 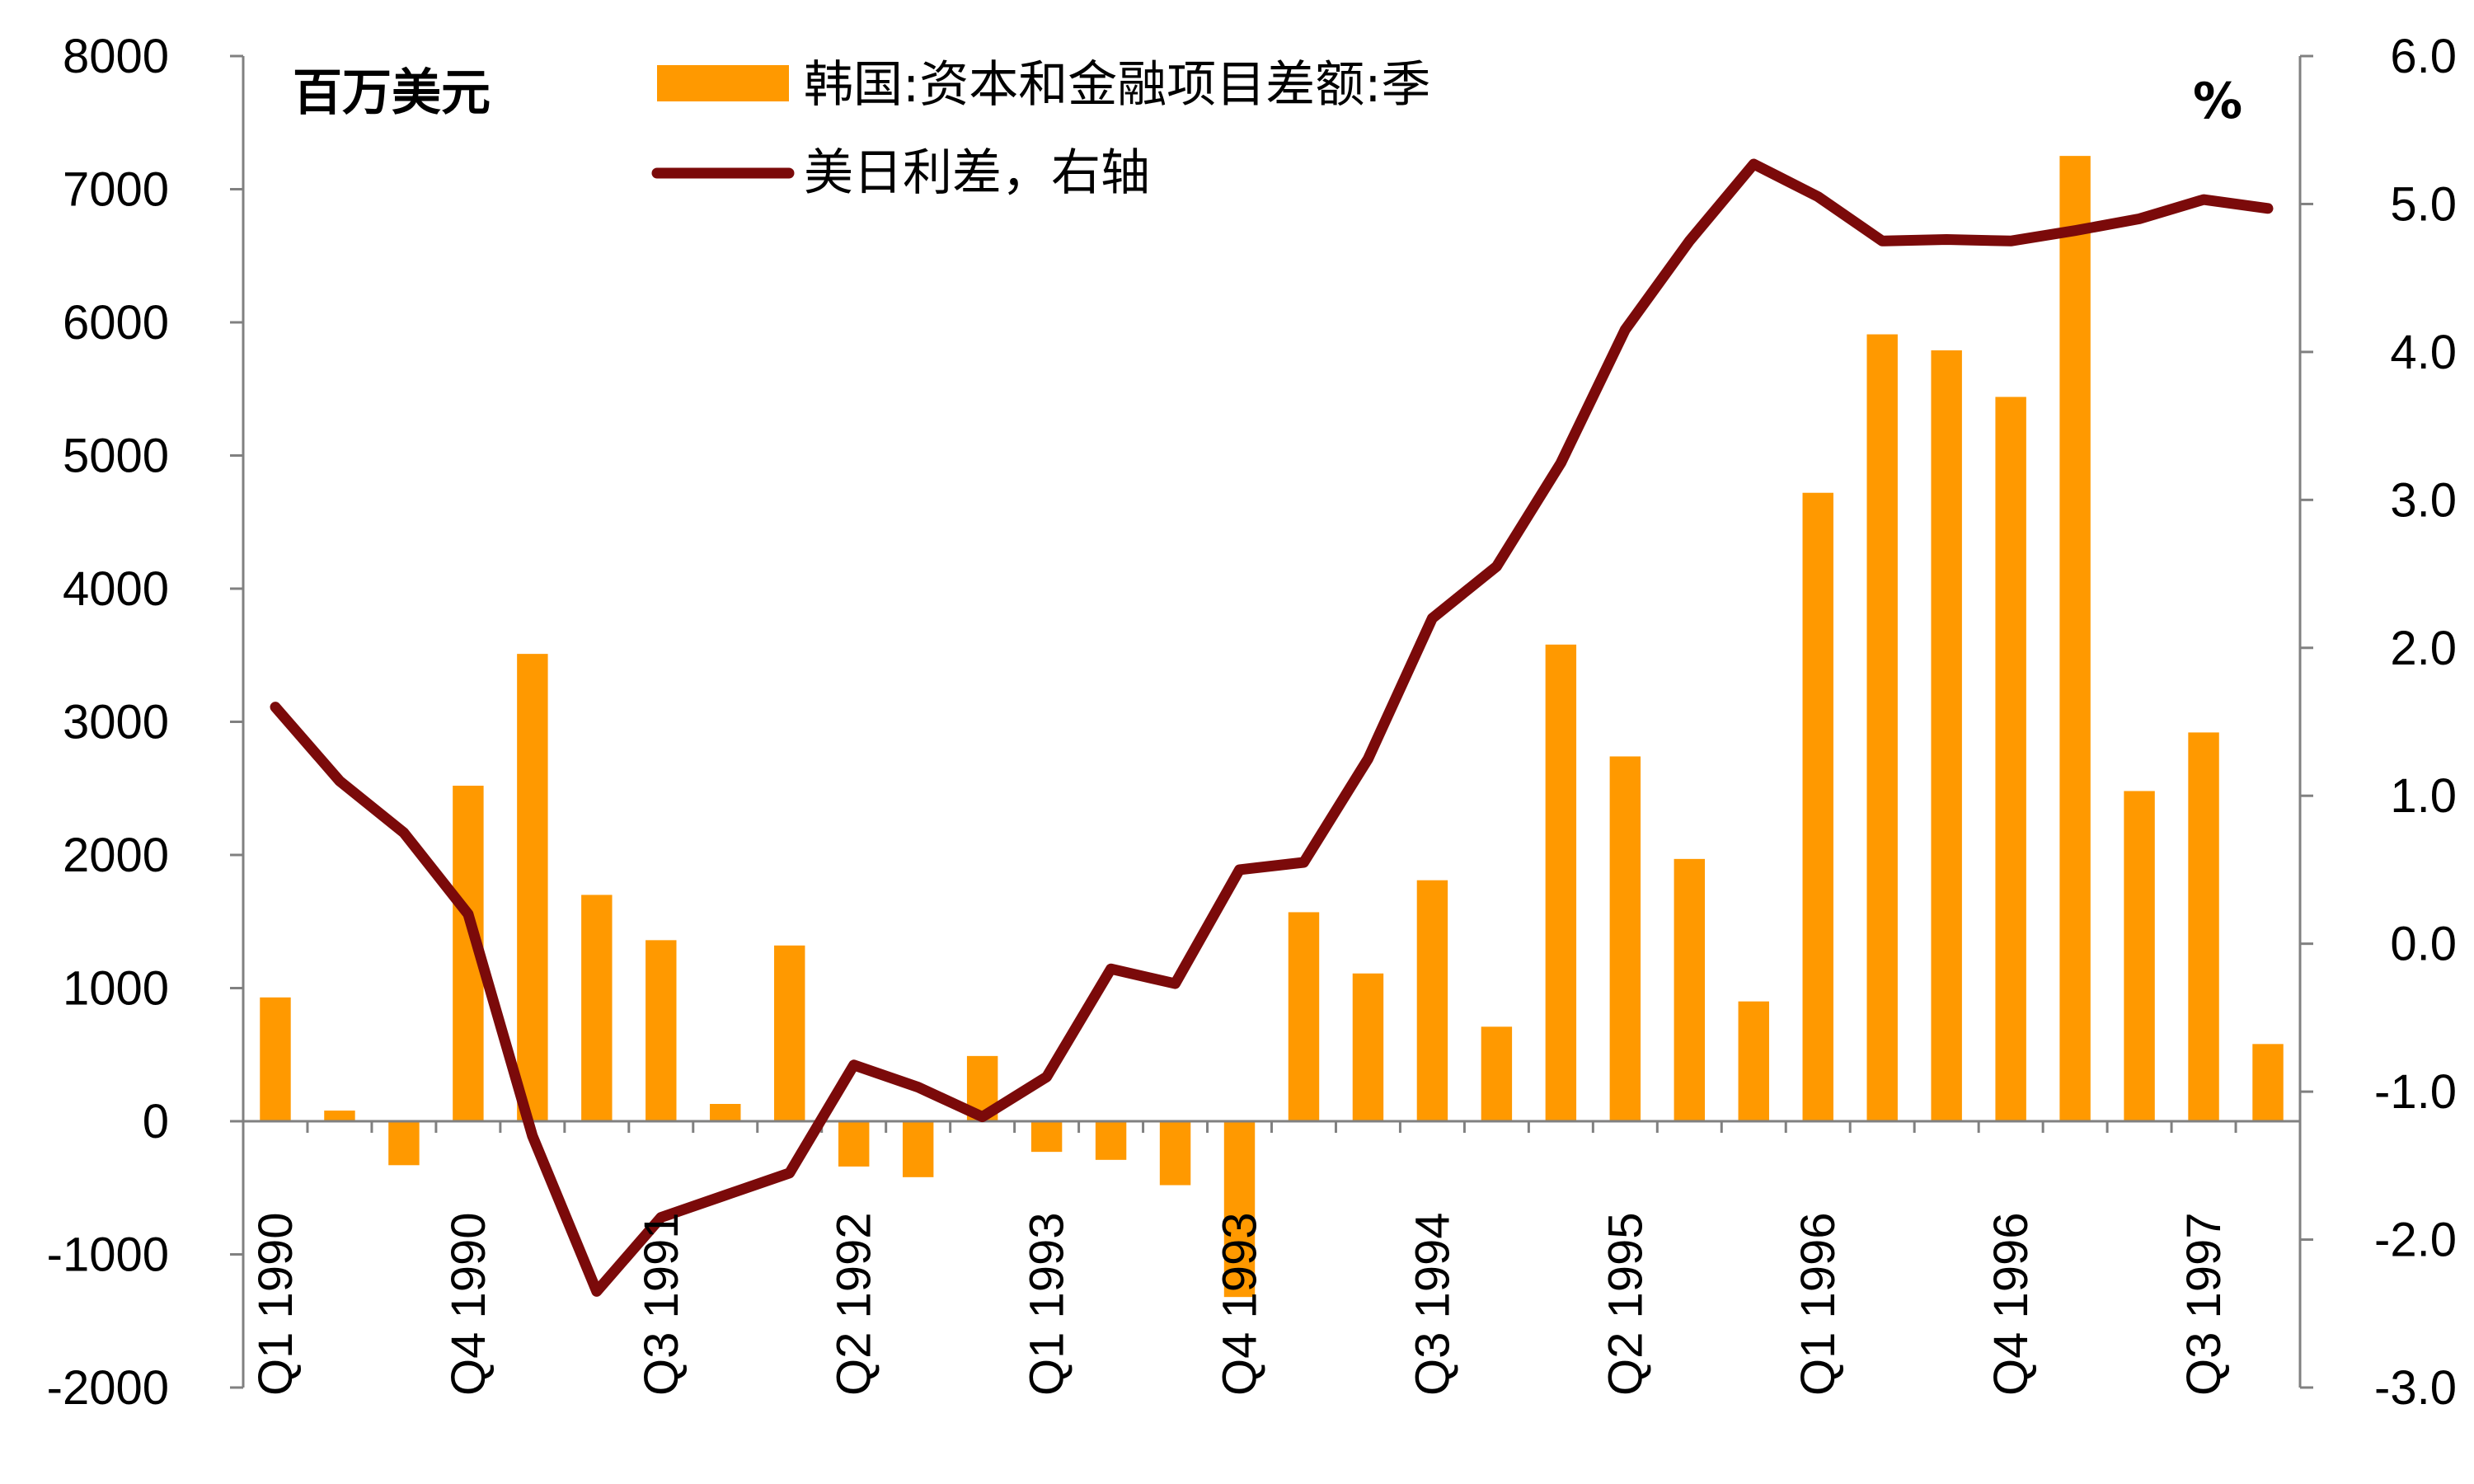 What do you see at coordinates (2423, 796) in the screenshot?
I see `right-tick-label: 1.0` at bounding box center [2423, 796].